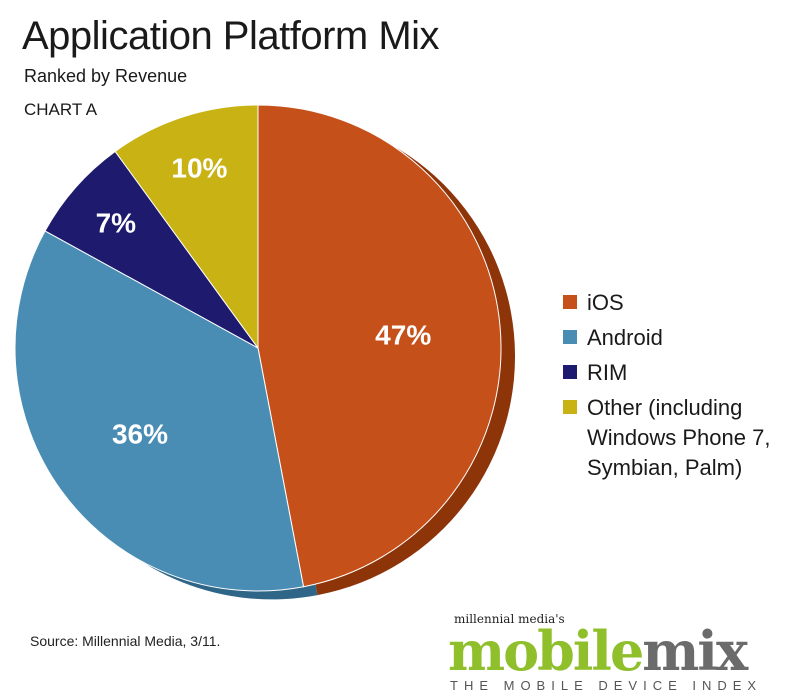 Image resolution: width=800 pixels, height=700 pixels. Describe the element at coordinates (670, 303) in the screenshot. I see `legend-item-ios: iOS` at that location.